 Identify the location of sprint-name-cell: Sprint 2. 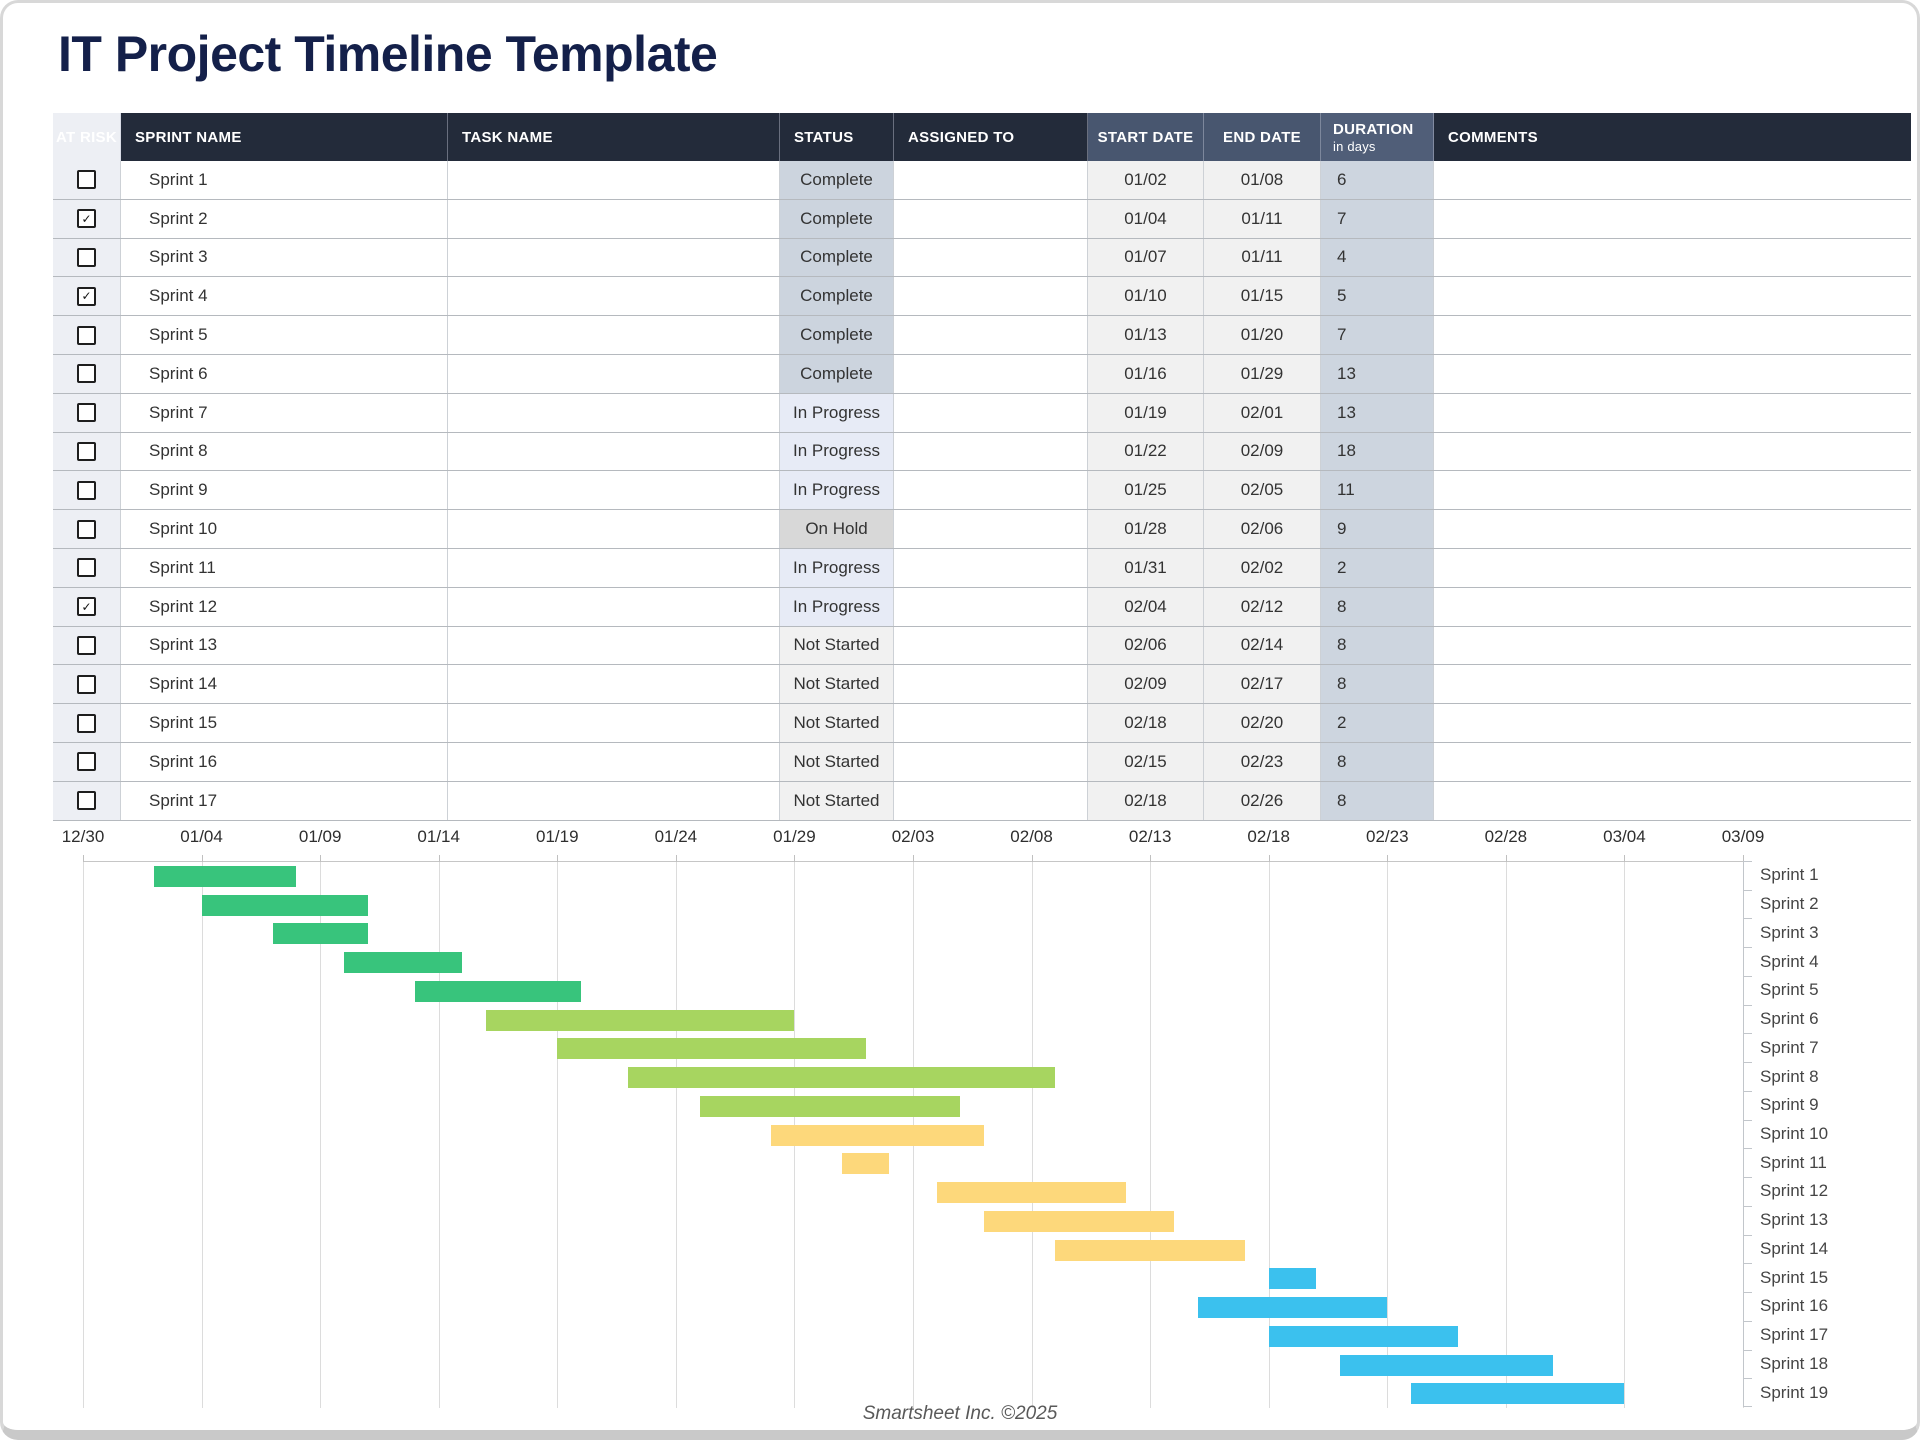
(284, 218).